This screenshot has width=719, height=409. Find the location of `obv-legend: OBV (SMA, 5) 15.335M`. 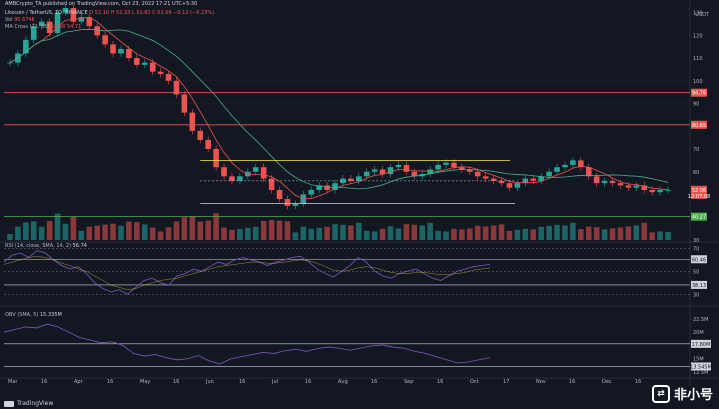

obv-legend: OBV (SMA, 5) 15.335M is located at coordinates (33, 315).